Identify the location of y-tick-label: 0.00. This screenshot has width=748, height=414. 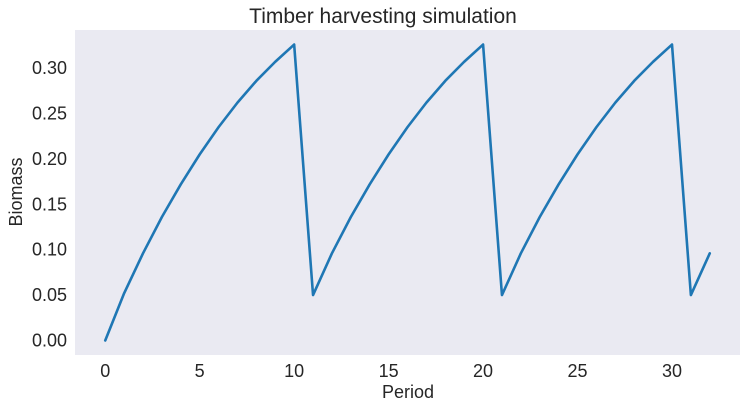
(49, 340).